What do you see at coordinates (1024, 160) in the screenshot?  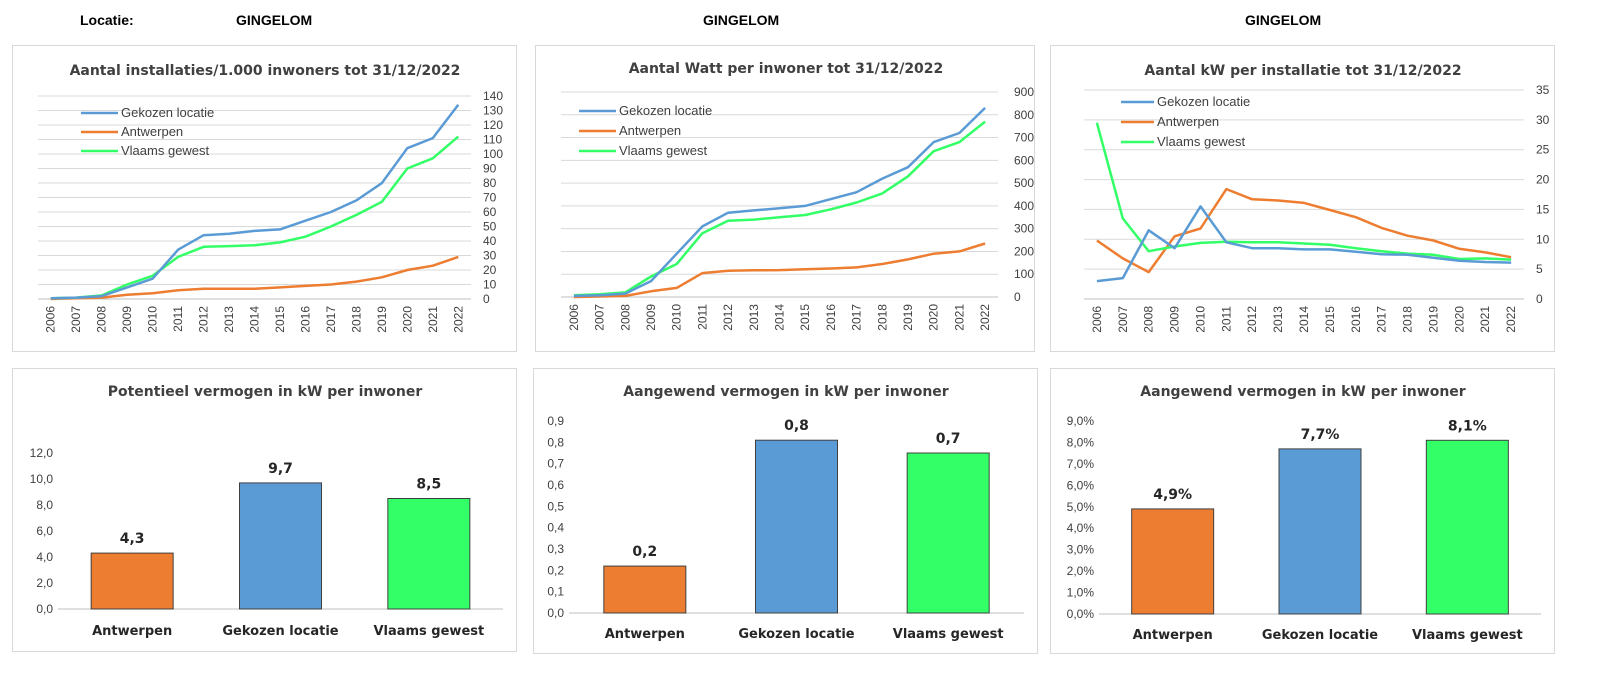 I see `y-tick-label: 600` at bounding box center [1024, 160].